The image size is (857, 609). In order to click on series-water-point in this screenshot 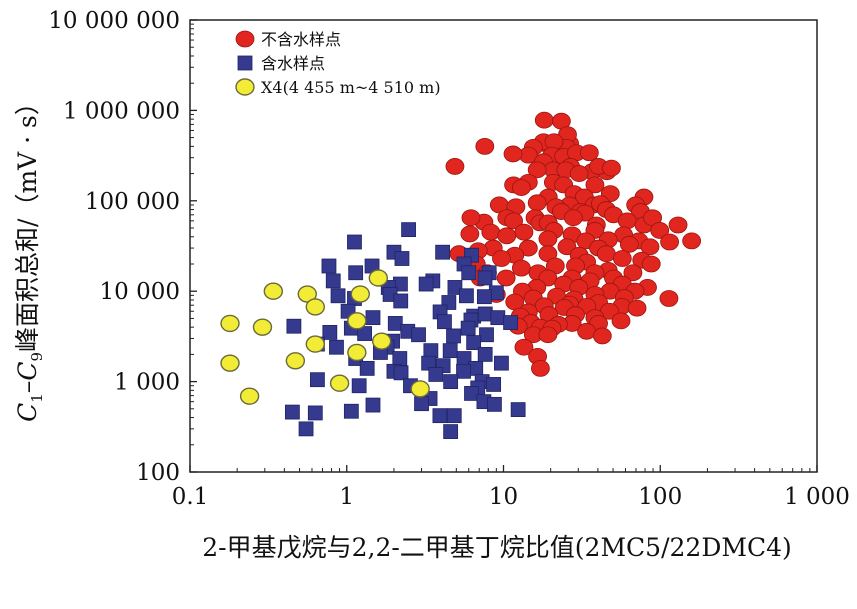, I will do `click(405, 330)`.